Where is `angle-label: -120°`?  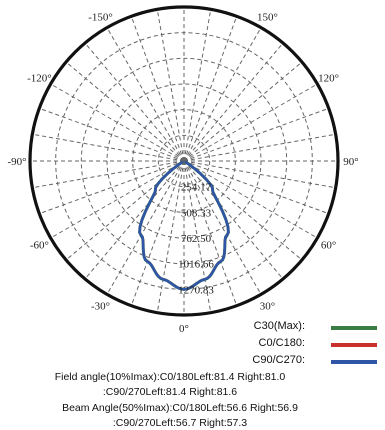 angle-label: -120° is located at coordinates (39, 79).